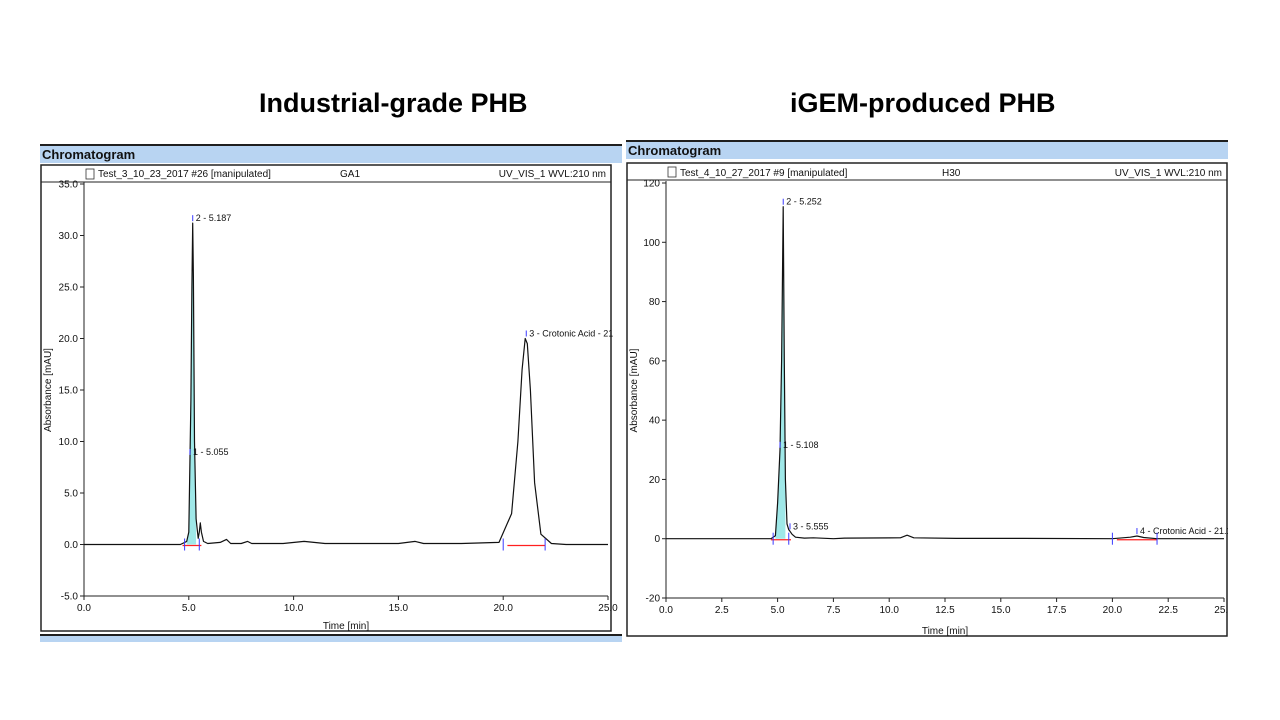  I want to click on peak-label: 1 - 5.108, so click(801, 445).